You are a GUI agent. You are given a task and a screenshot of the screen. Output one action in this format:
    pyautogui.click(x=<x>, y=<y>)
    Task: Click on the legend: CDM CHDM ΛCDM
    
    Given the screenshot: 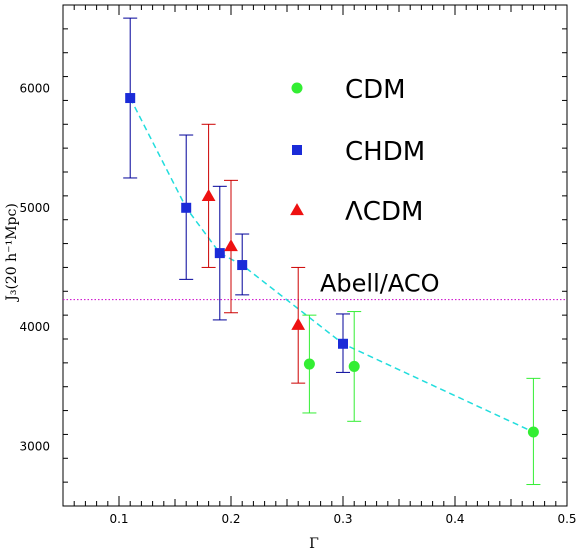 What is the action you would take?
    pyautogui.click(x=357, y=151)
    